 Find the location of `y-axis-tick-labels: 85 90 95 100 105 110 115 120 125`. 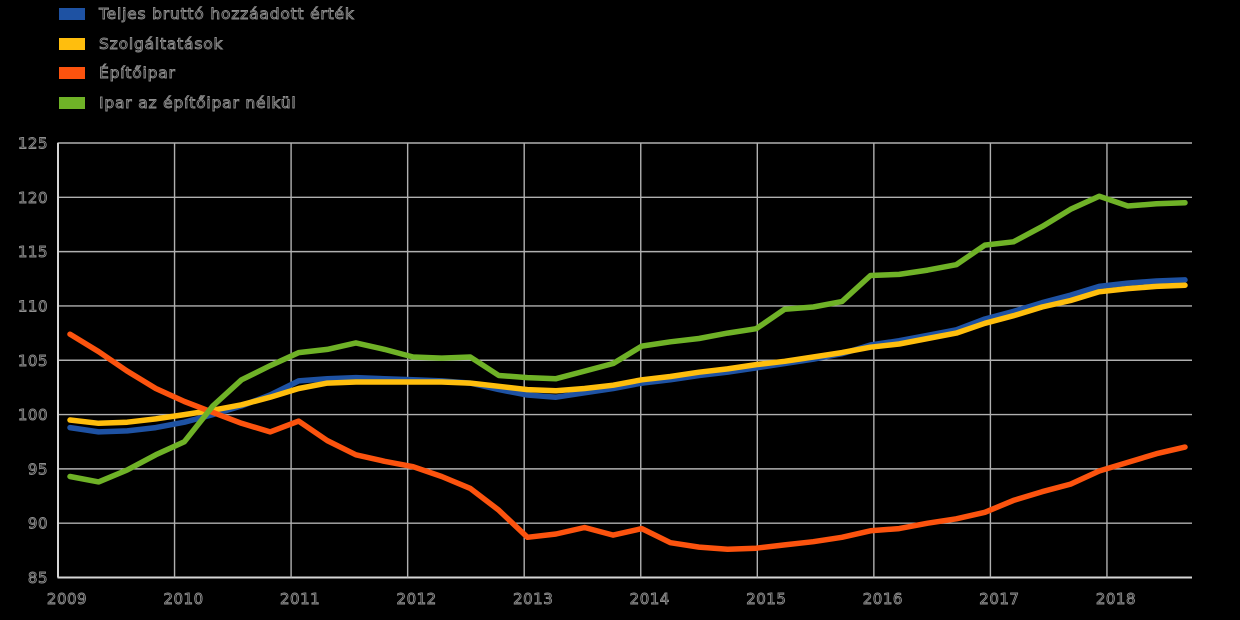

y-axis-tick-labels: 85 90 95 100 105 110 115 120 125 is located at coordinates (32, 360).